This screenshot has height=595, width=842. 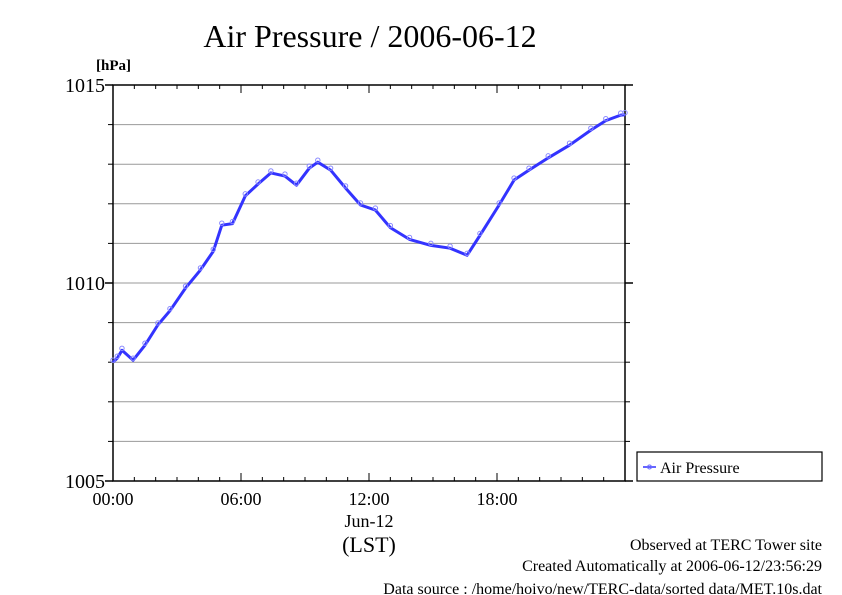 What do you see at coordinates (85, 482) in the screenshot?
I see `y-tick-label: 1005` at bounding box center [85, 482].